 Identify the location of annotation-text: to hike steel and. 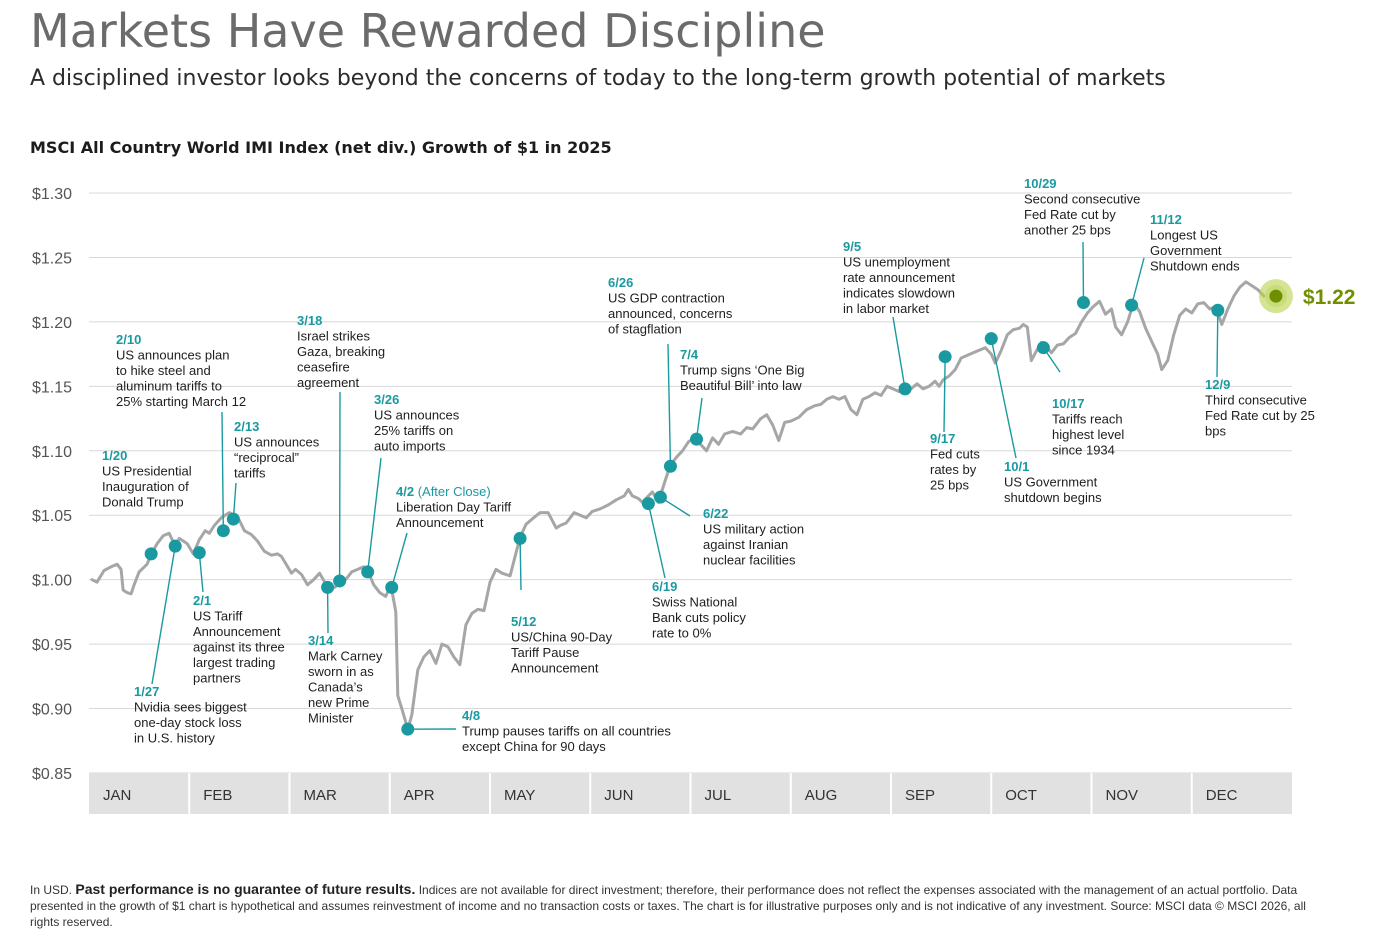
(163, 370).